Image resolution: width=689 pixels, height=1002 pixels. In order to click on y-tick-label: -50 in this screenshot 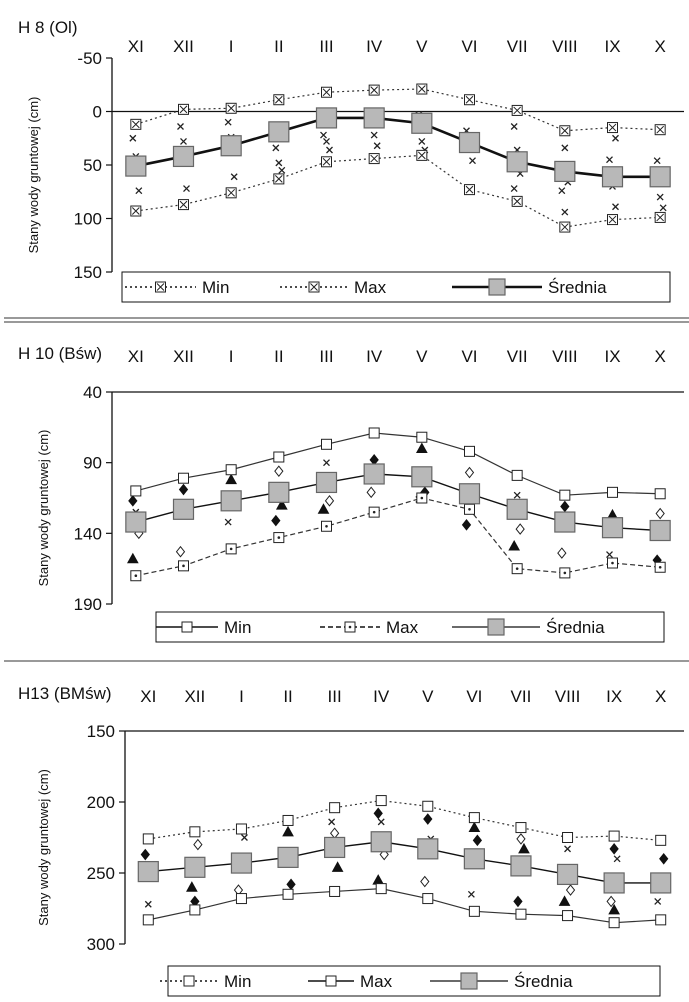, I will do `click(89, 58)`.